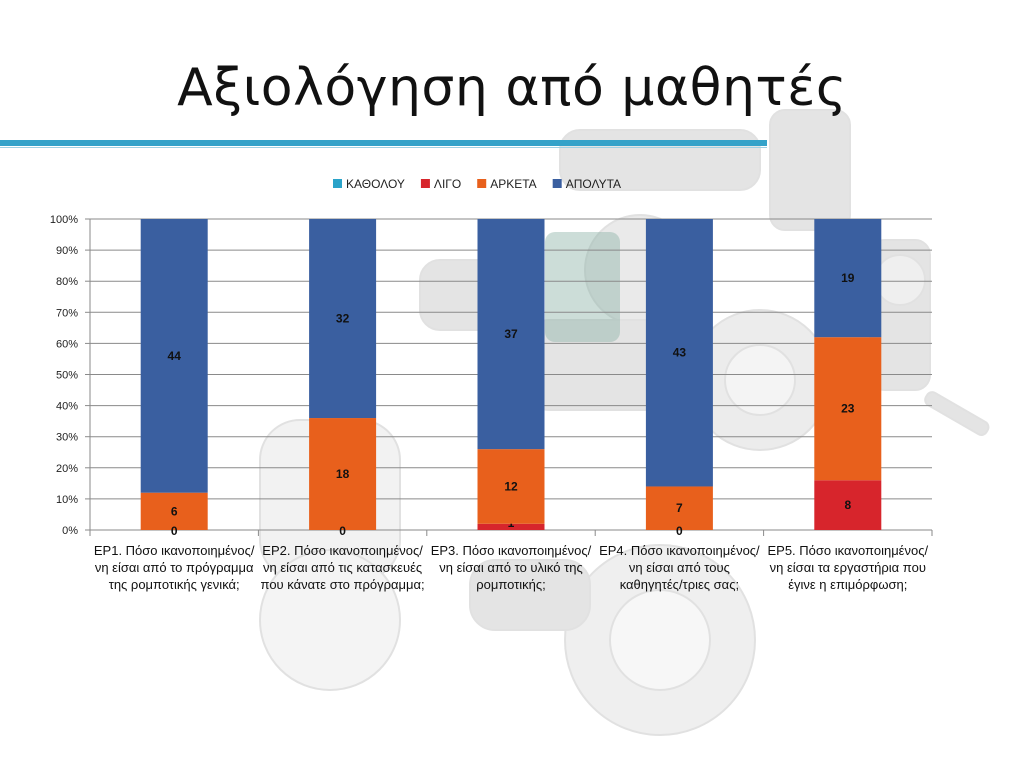 The image size is (1024, 768). I want to click on y-tick-label: 0%, so click(70, 531).